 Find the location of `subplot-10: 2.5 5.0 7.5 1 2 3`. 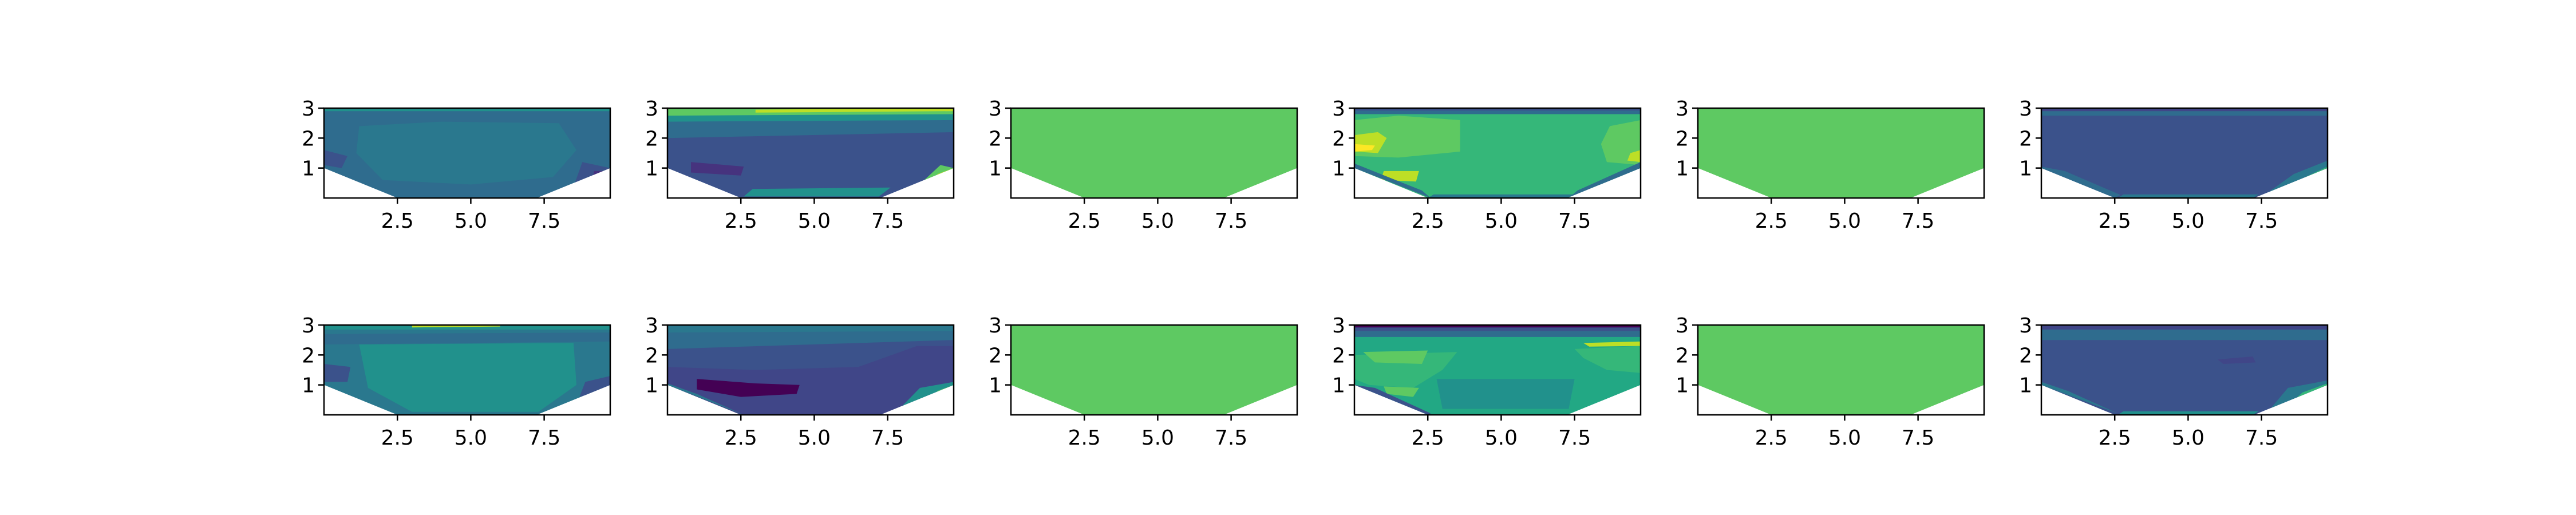

subplot-10: 2.5 5.0 7.5 1 2 3 is located at coordinates (1487, 382).